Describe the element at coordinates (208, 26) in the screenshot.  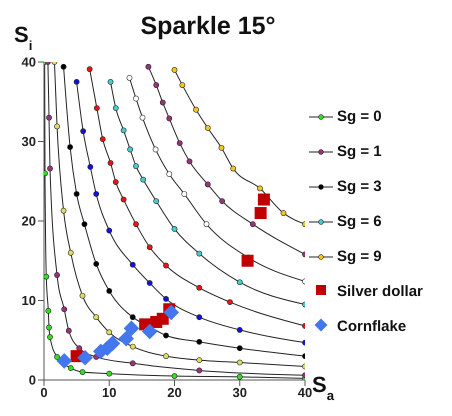
I see `chart-title: Sparkle 15°` at that location.